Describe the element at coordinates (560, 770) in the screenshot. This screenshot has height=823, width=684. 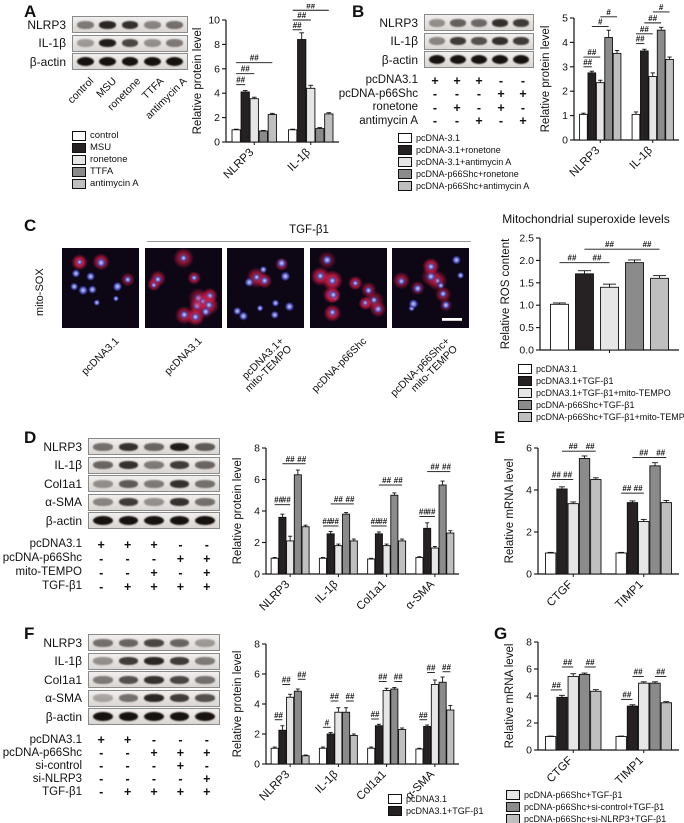
I see `svg-text: CTGF` at that location.